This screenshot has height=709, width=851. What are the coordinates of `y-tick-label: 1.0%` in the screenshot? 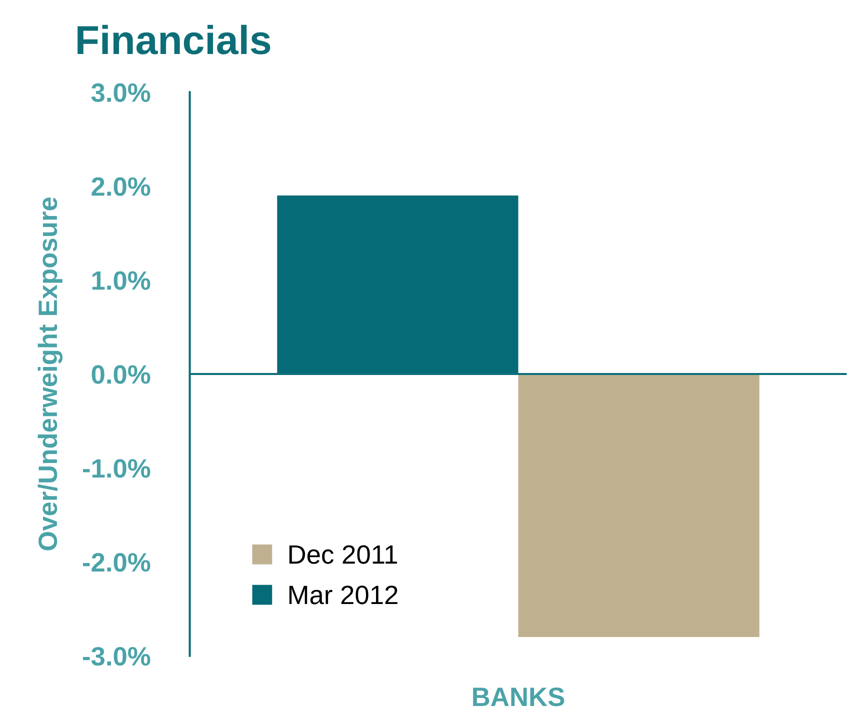 It's located at (121, 280).